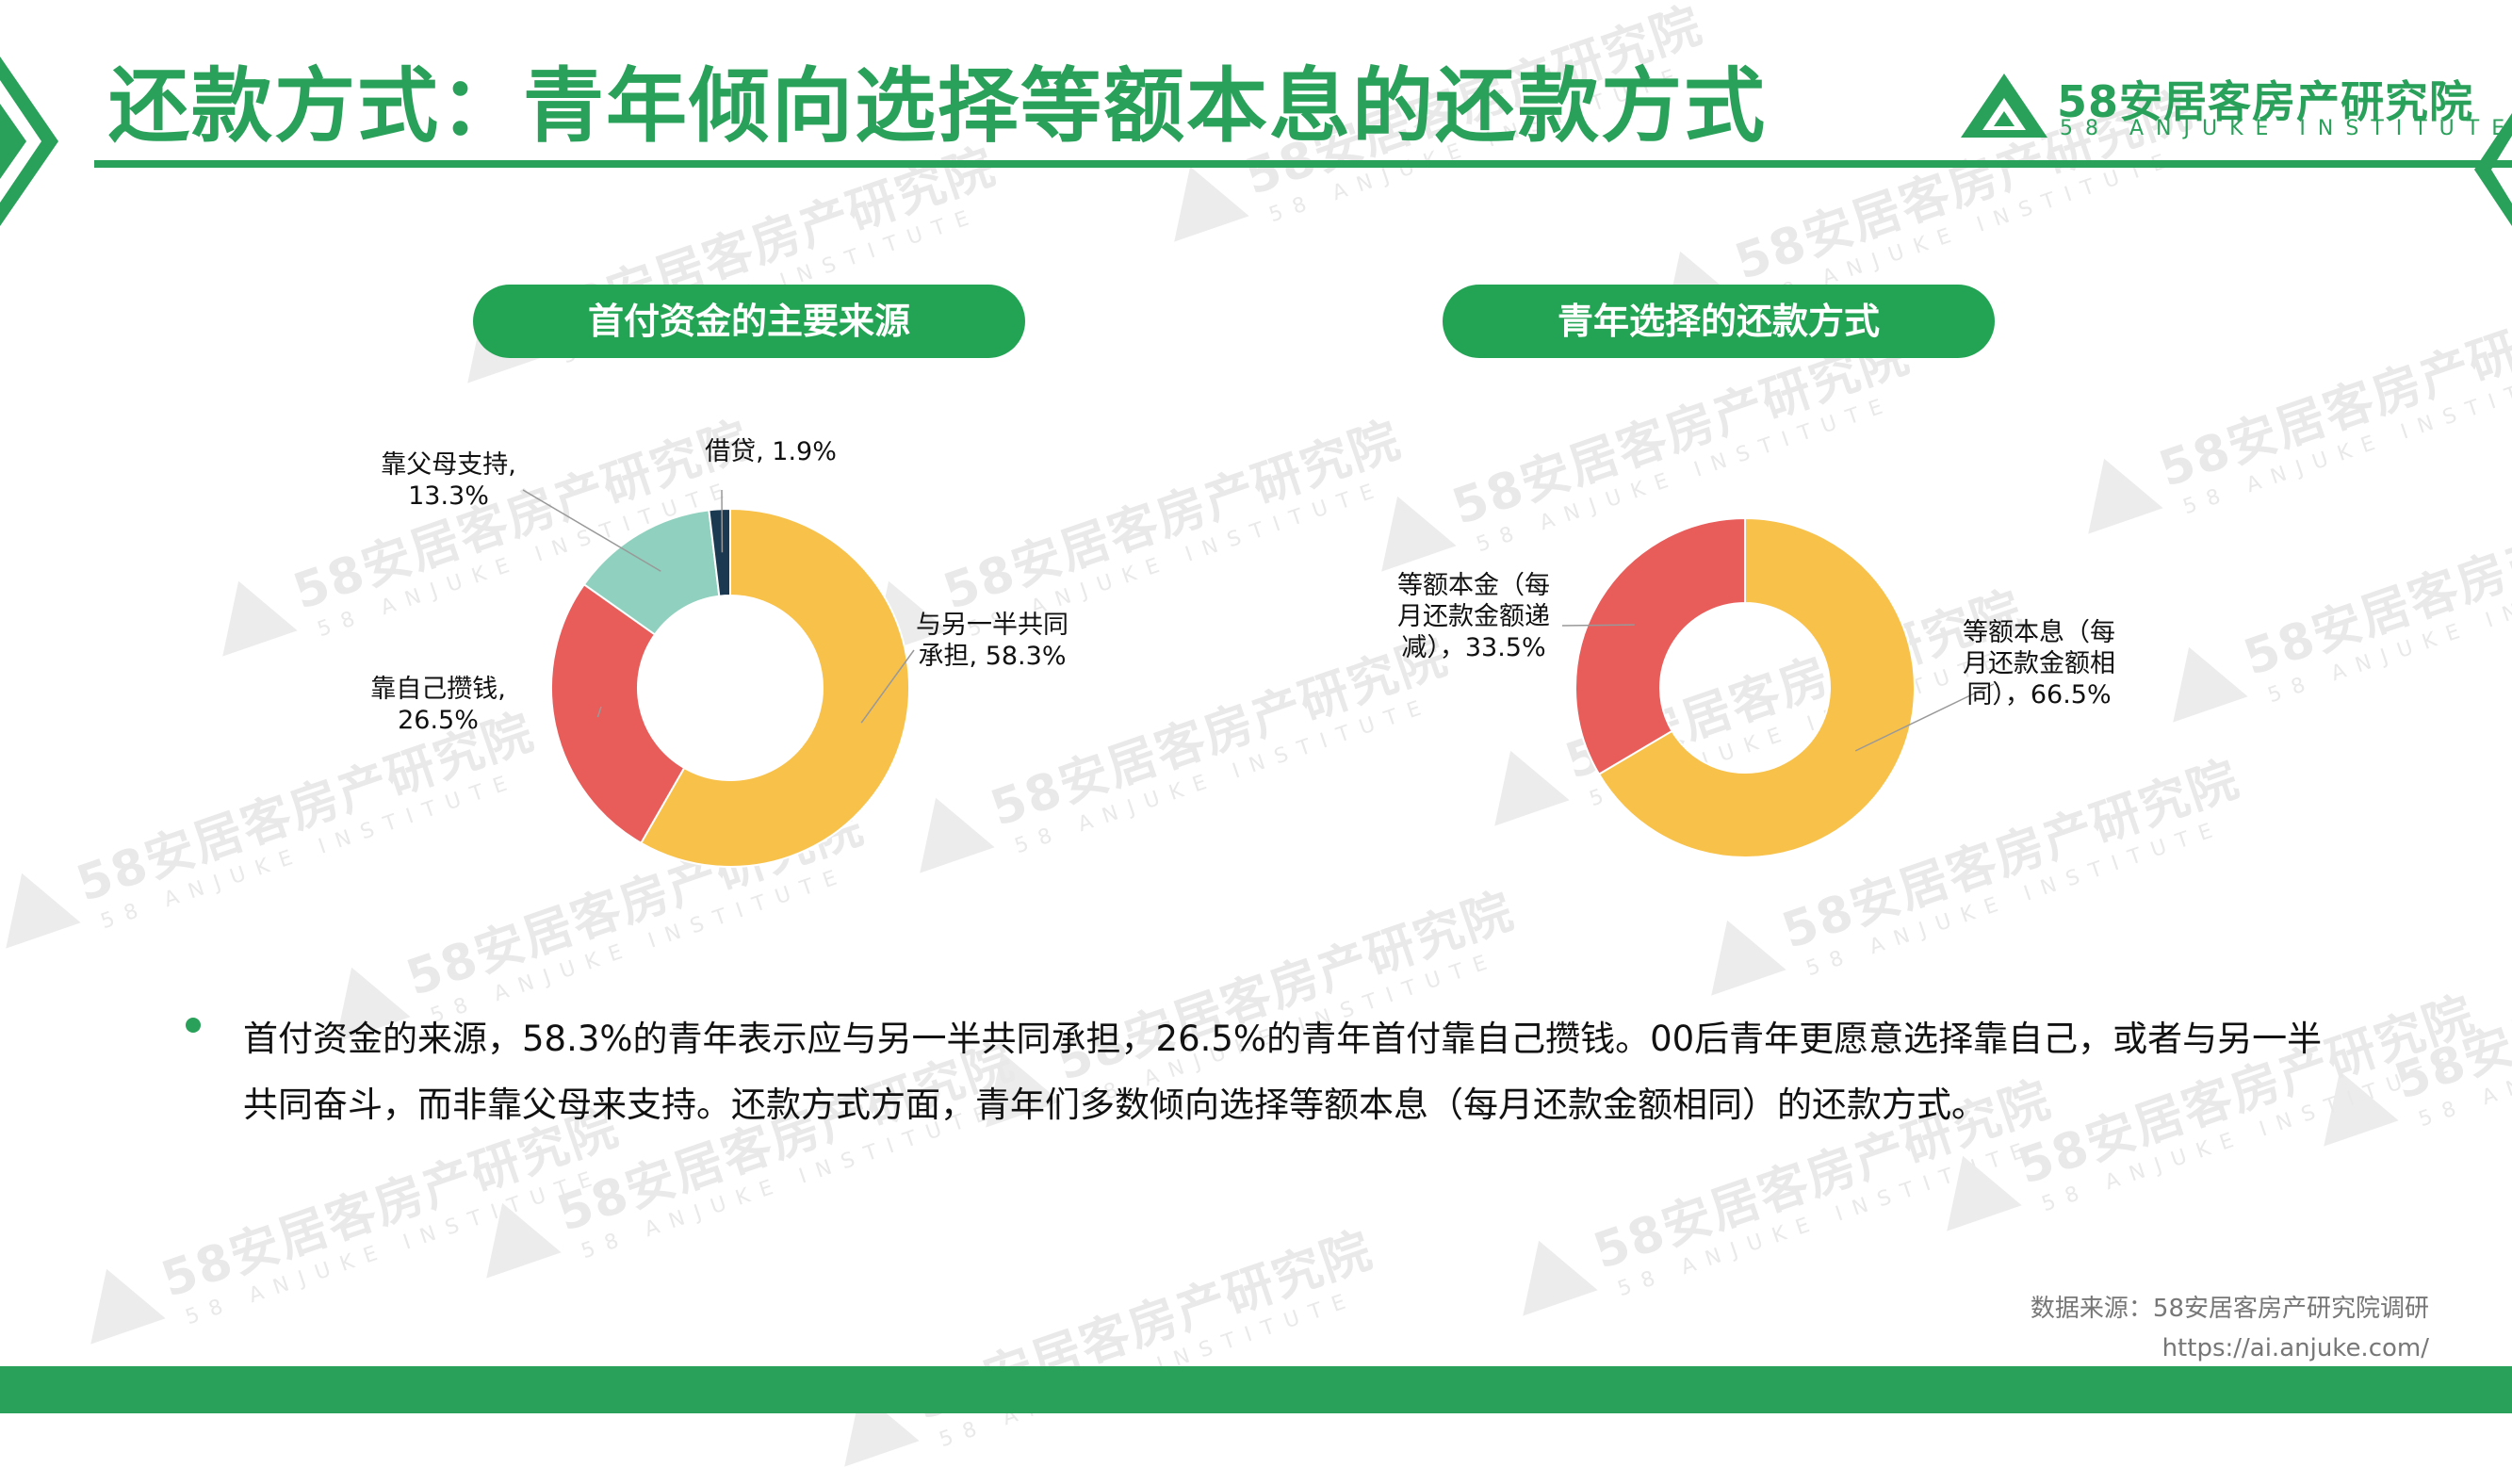 This screenshot has width=2512, height=1484. What do you see at coordinates (438, 705) in the screenshot?
I see `slice-label-2: 靠自己攒钱,26.5%` at bounding box center [438, 705].